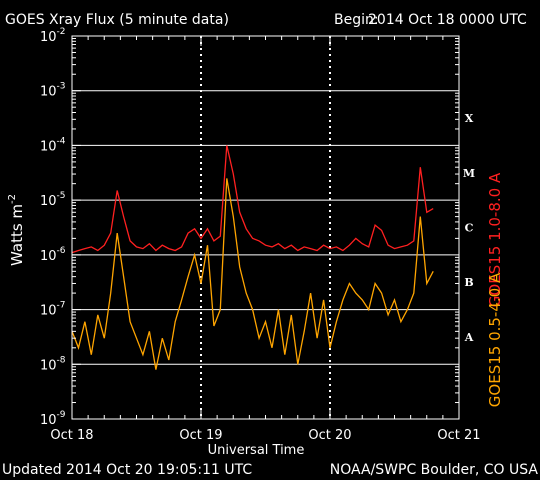  What do you see at coordinates (60, 227) in the screenshot?
I see `y-tick-labels: 10⁻² 10⁻³ 10⁻⁴ 10⁻⁵ 10⁻⁶ 10⁻⁷ 10⁻⁸ 10⁻⁹` at bounding box center [60, 227].